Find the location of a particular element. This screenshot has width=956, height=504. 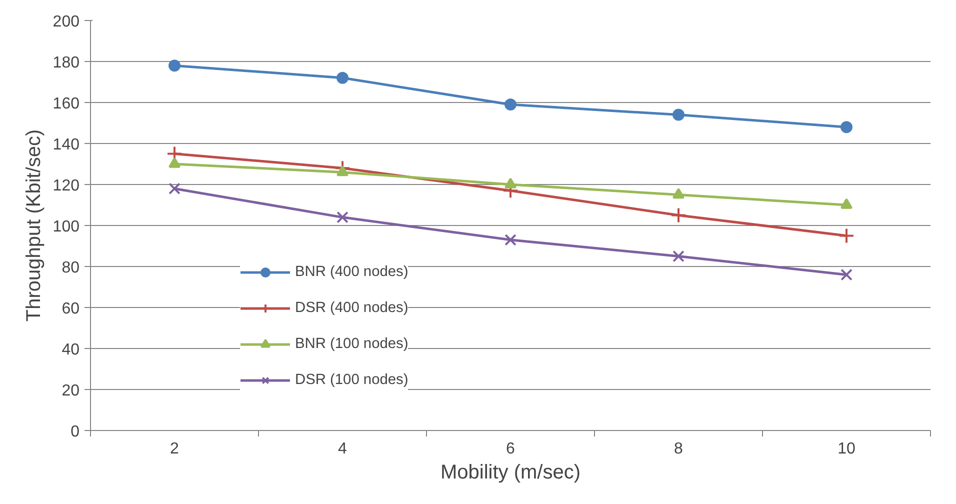

y-tick-label: 200 is located at coordinates (66, 22).